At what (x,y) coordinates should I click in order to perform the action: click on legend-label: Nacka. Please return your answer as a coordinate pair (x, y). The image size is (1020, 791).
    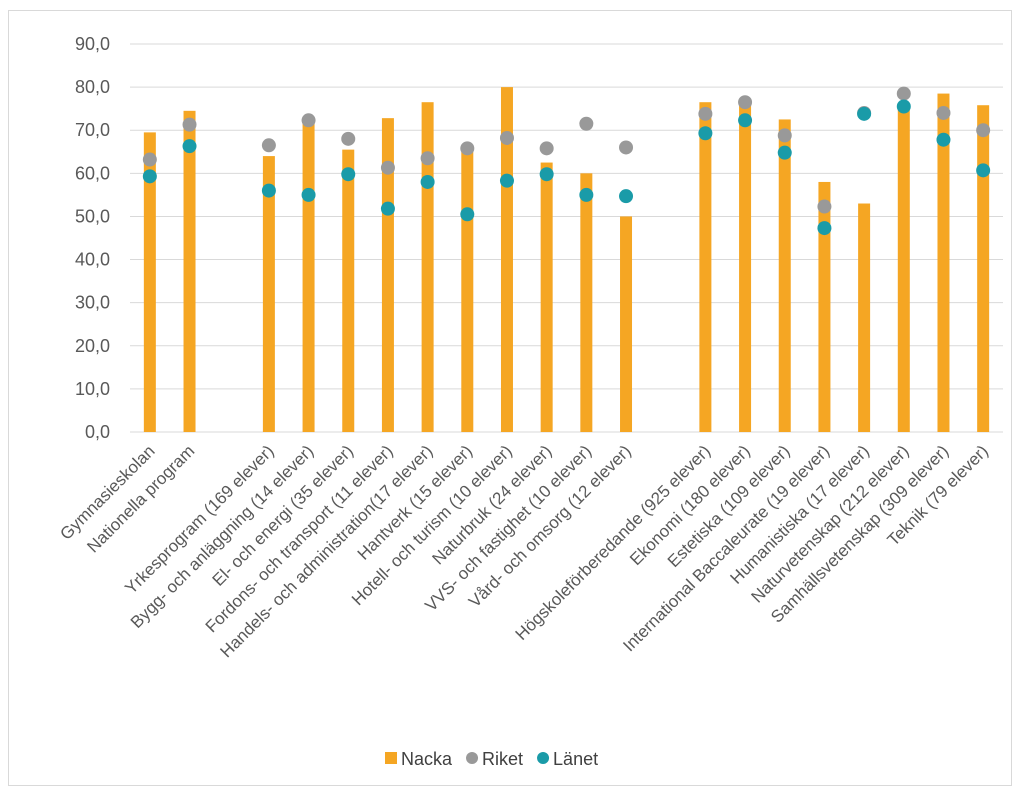
    Looking at the image, I should click on (427, 759).